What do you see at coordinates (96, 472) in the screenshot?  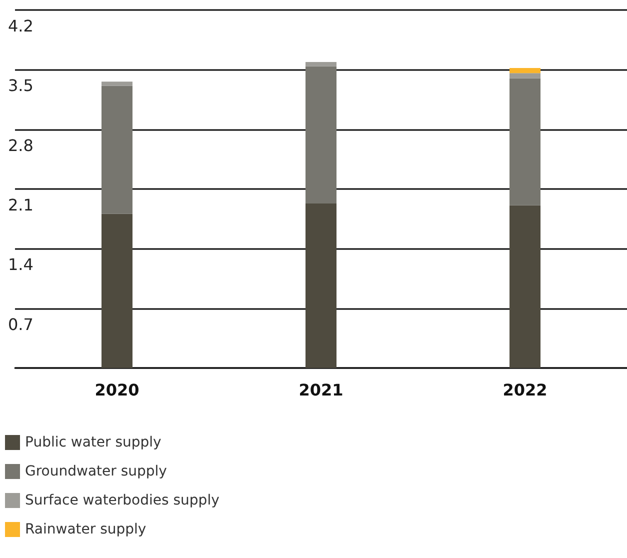 I see `legend-label: Groundwater supply` at bounding box center [96, 472].